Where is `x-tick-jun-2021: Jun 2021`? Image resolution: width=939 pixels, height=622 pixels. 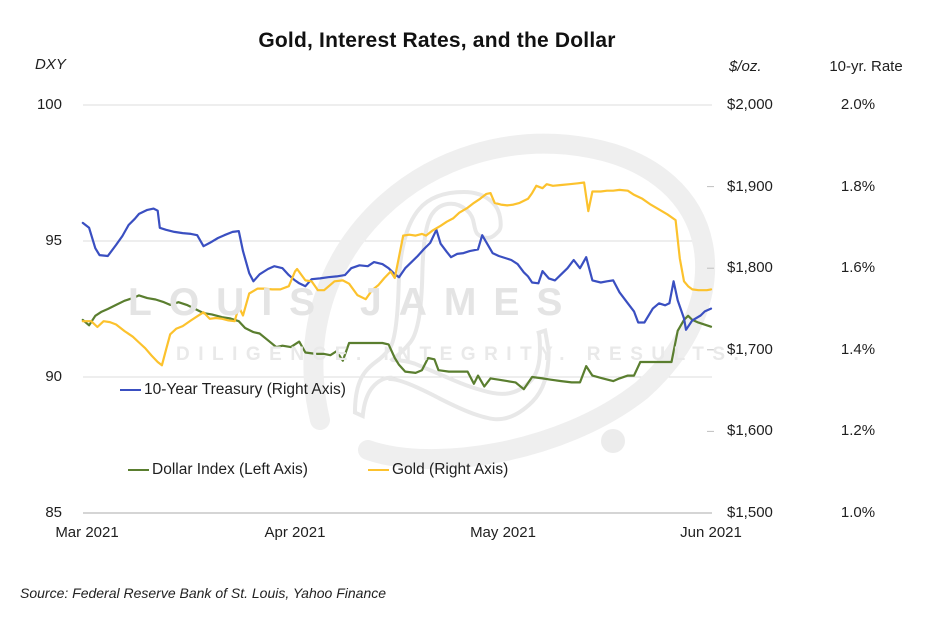
x-tick-jun-2021: Jun 2021 is located at coordinates (711, 532).